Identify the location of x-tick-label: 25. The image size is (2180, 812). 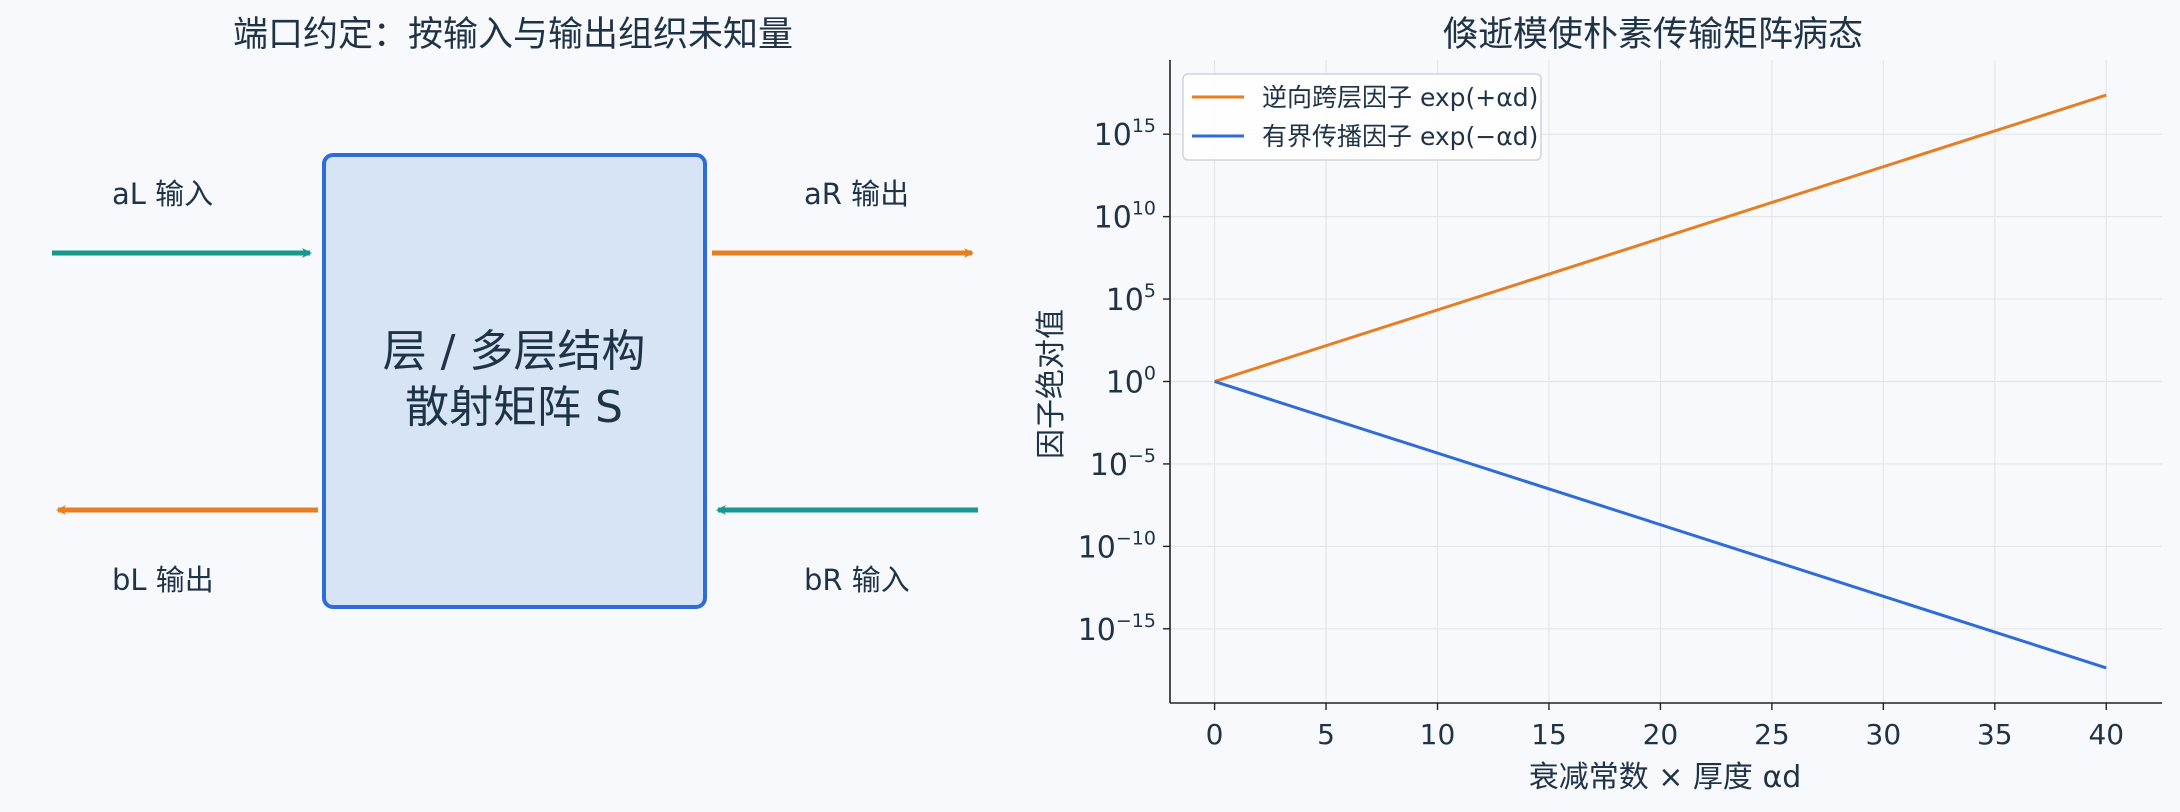
(1772, 734).